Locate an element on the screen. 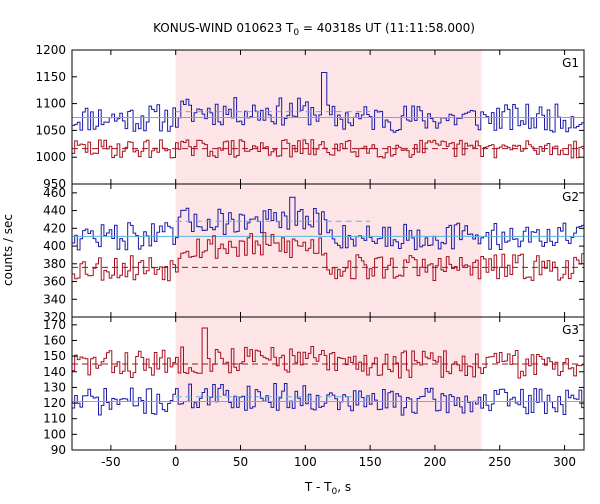  ytick-label-G3-140: 140 is located at coordinates (54, 372).